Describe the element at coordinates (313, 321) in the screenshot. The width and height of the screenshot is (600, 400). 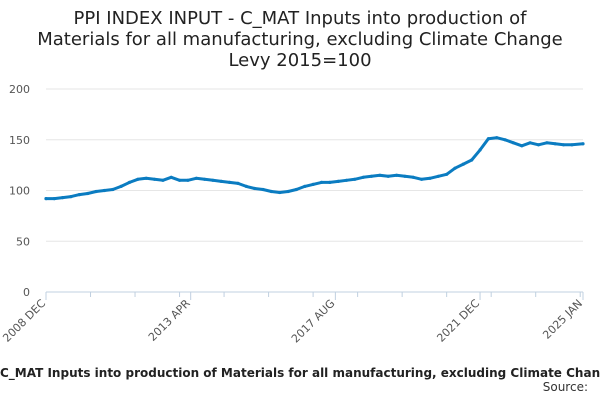
I see `x-tick-label: 2017 AUG` at that location.